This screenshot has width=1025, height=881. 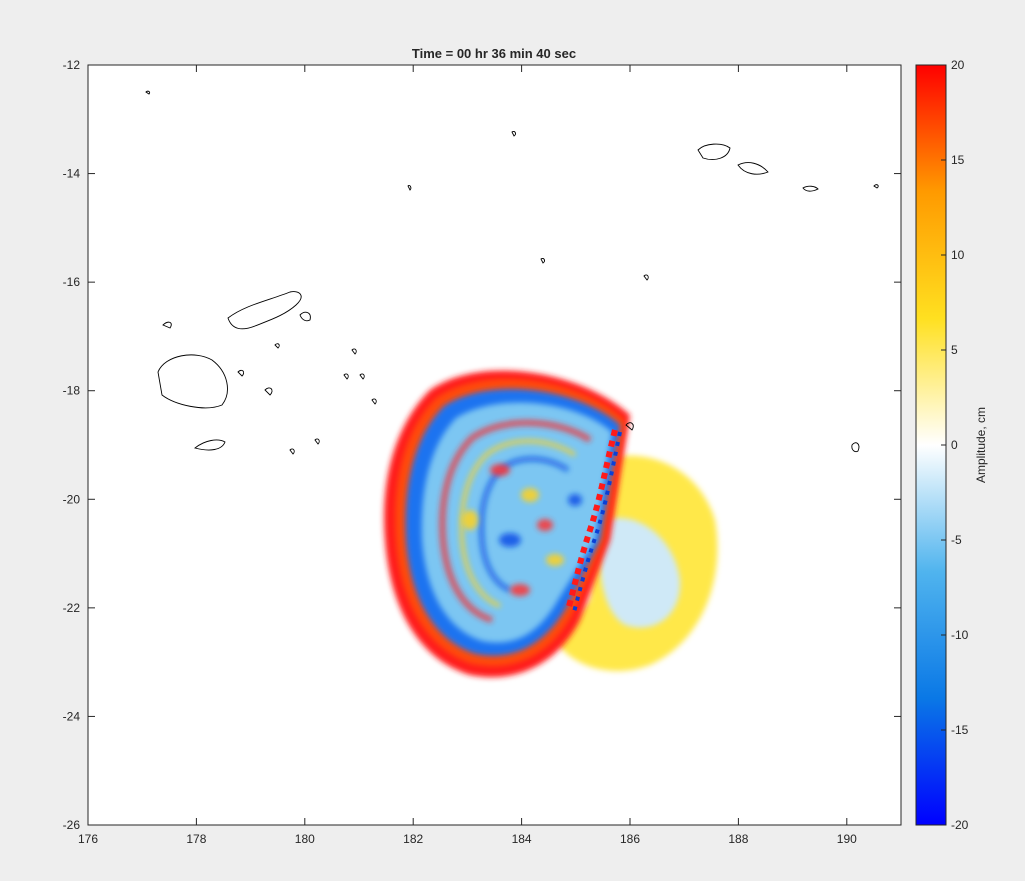 What do you see at coordinates (960, 825) in the screenshot?
I see `colorbar-tick-label: -20` at bounding box center [960, 825].